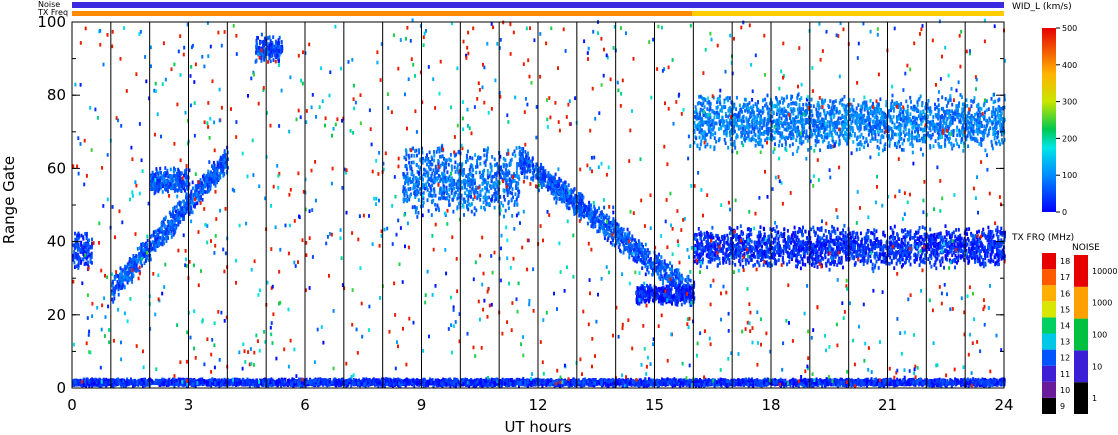  What do you see at coordinates (52, 12) in the screenshot?
I see `txfreq-strip-label: TX Freq` at bounding box center [52, 12].